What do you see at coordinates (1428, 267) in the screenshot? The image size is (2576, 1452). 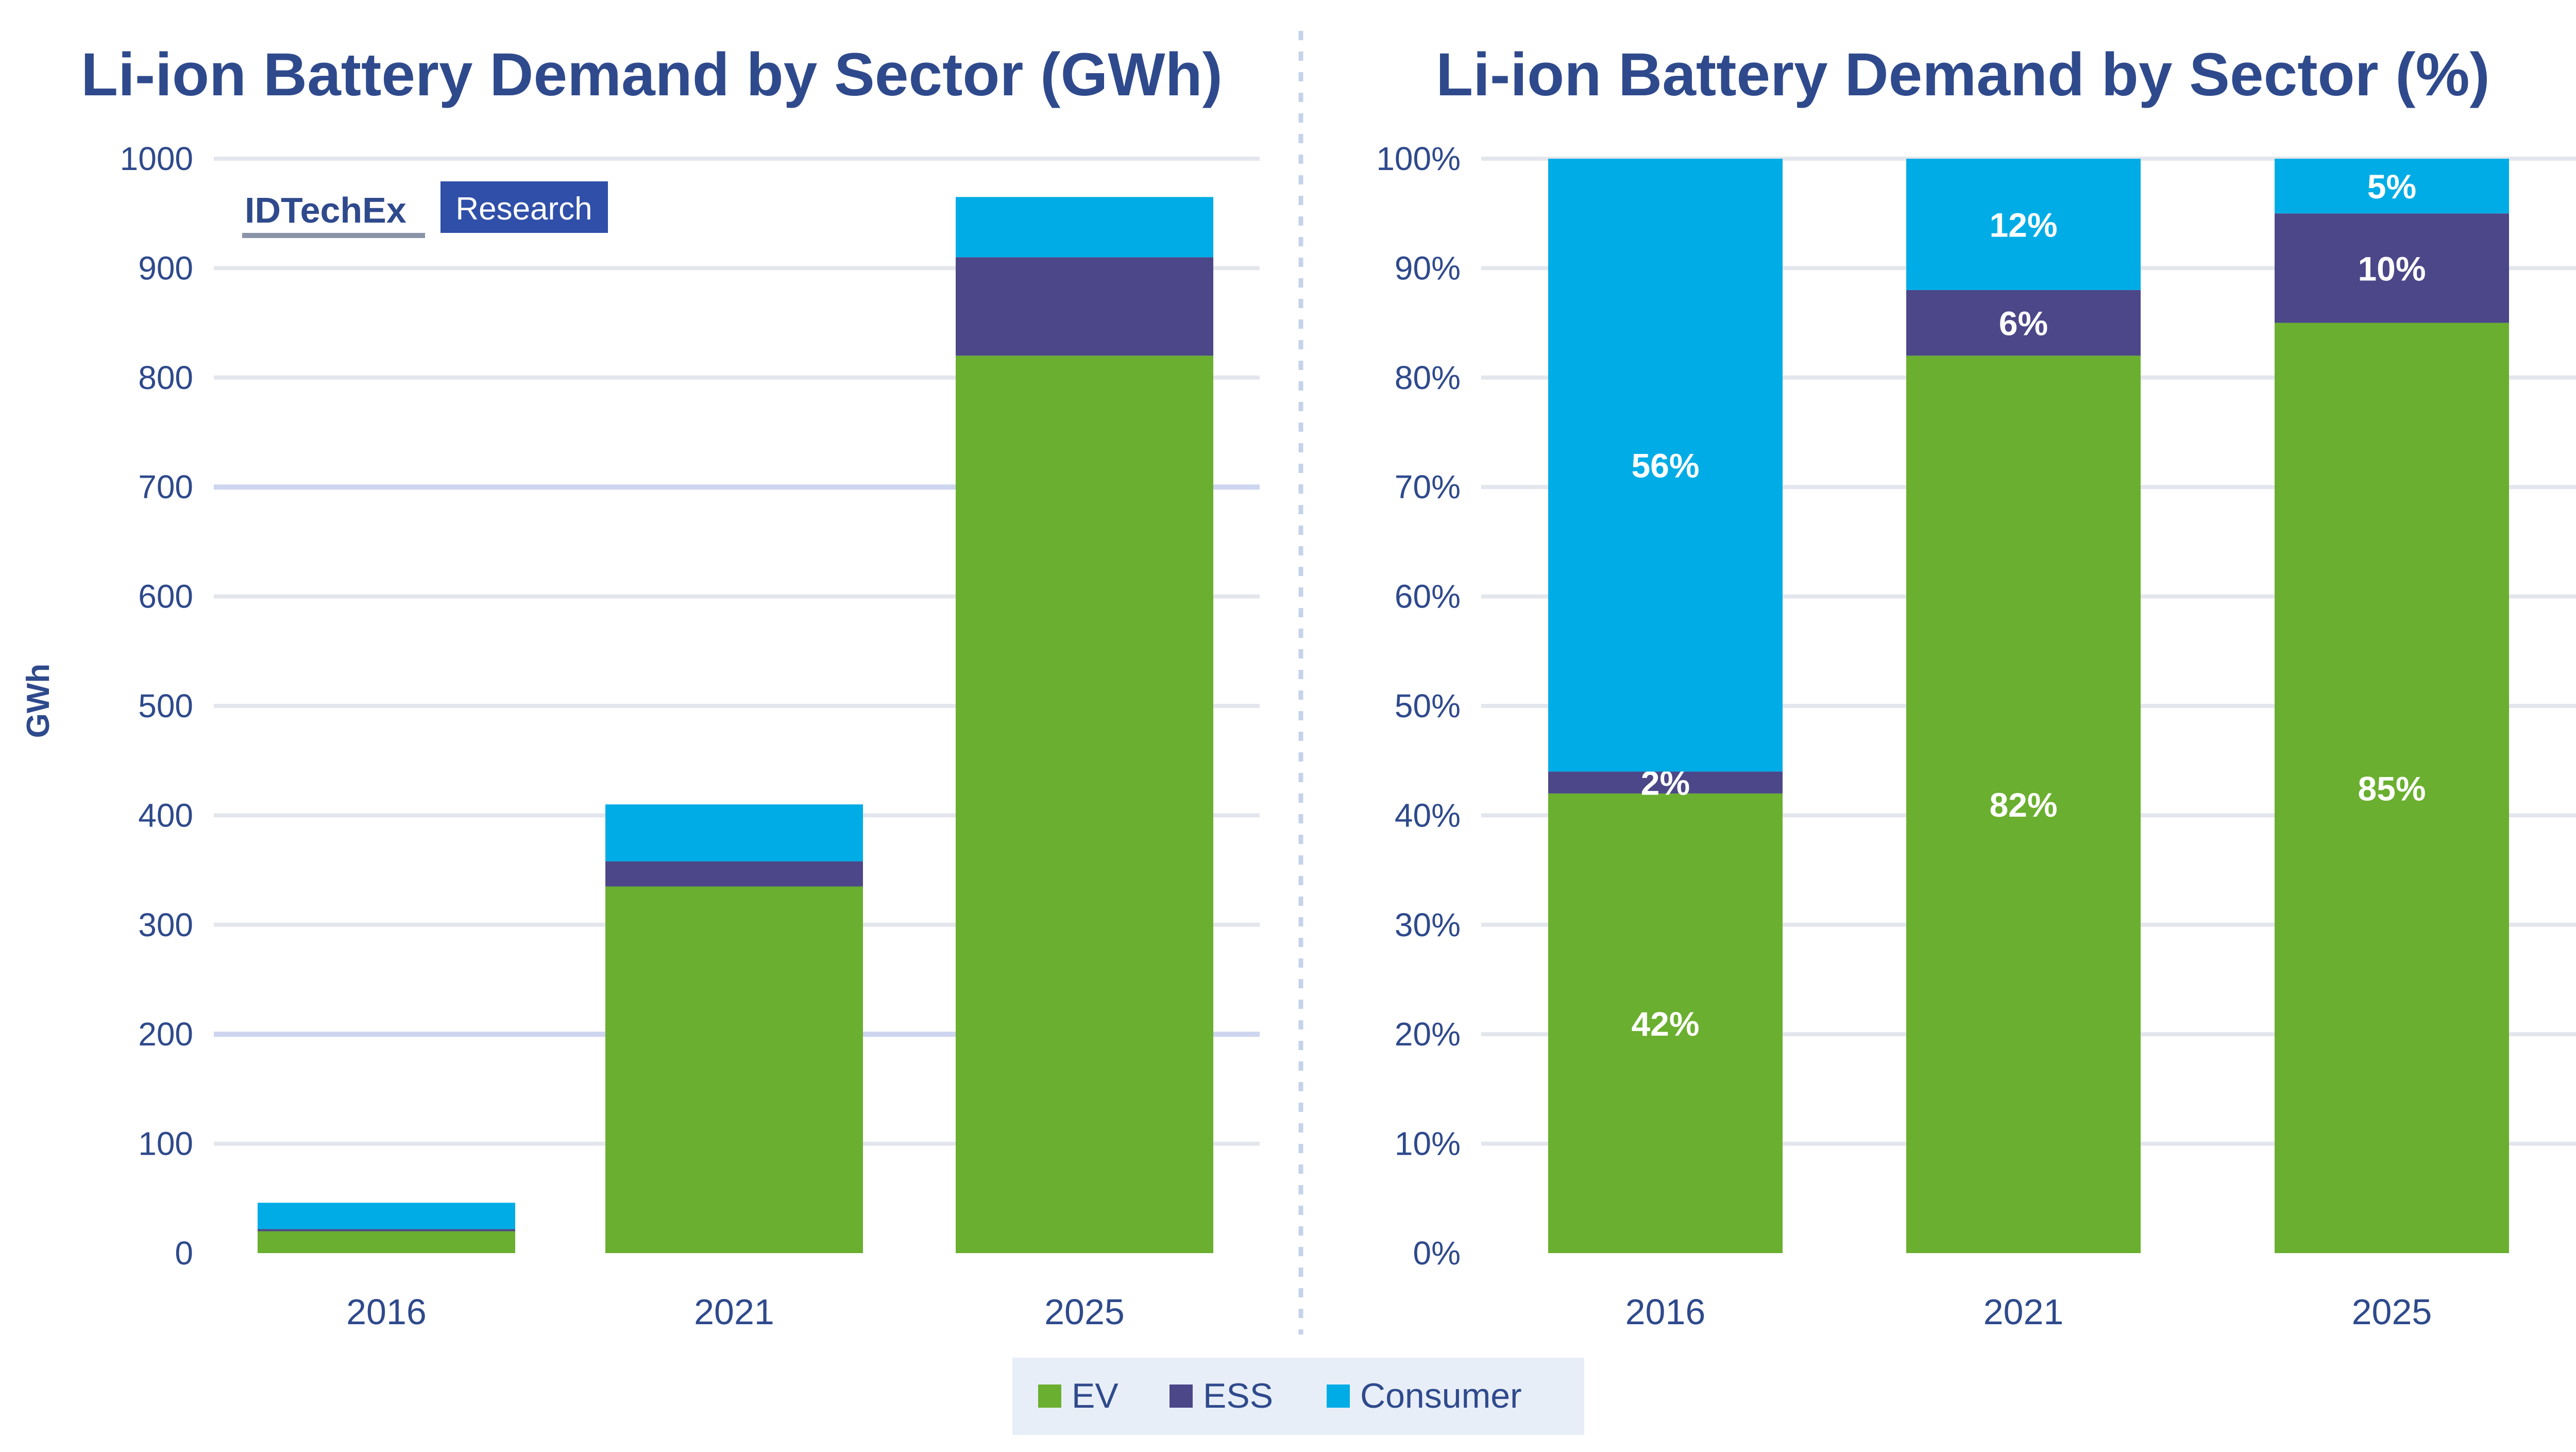 I see `y-tick-label-percent: 90%` at bounding box center [1428, 267].